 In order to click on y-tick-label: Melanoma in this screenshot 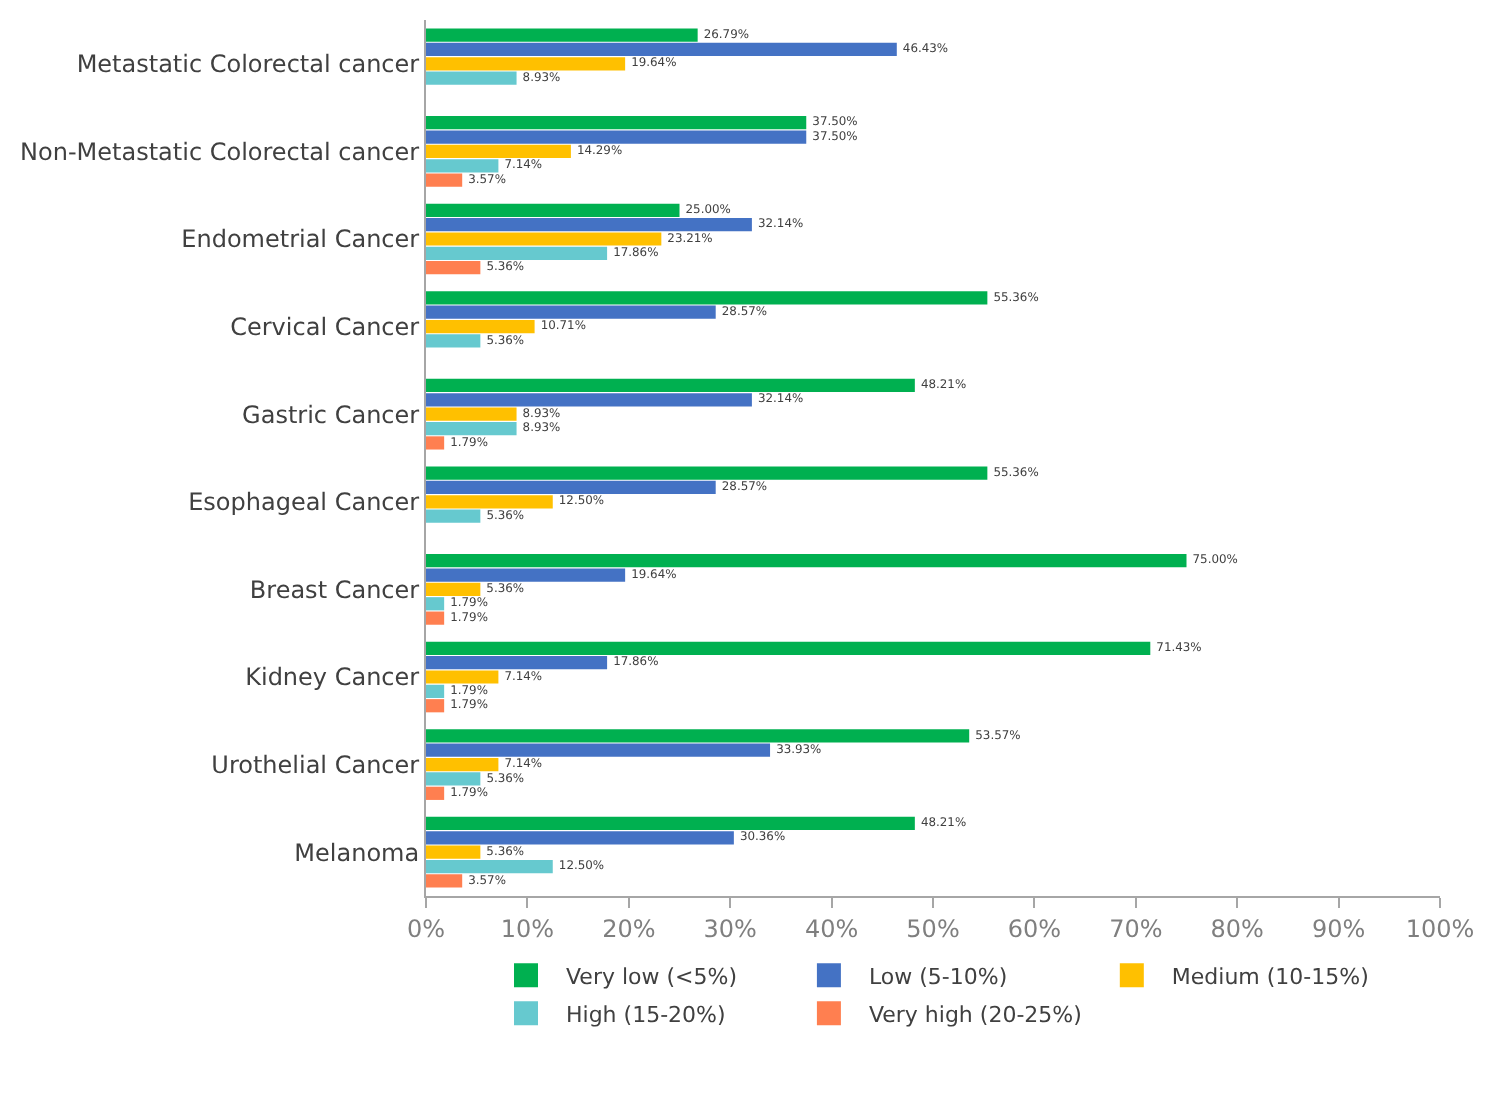, I will do `click(357, 852)`.